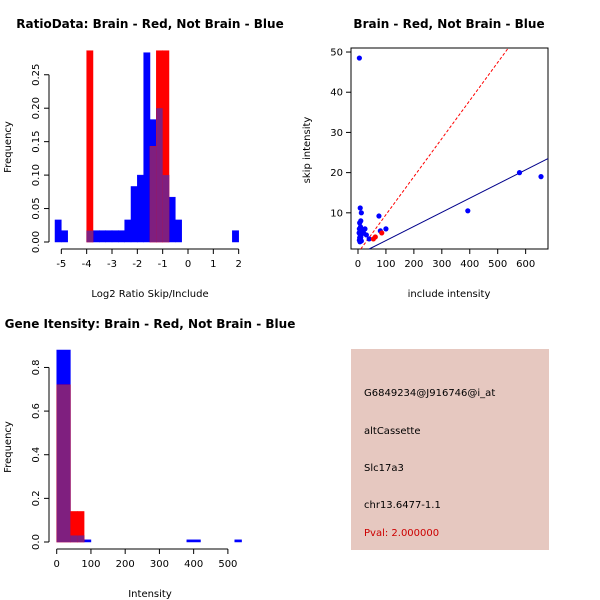 The height and width of the screenshot is (600, 600). Describe the element at coordinates (163, 264) in the screenshot. I see `ratio-x-tick-label: -1` at that location.